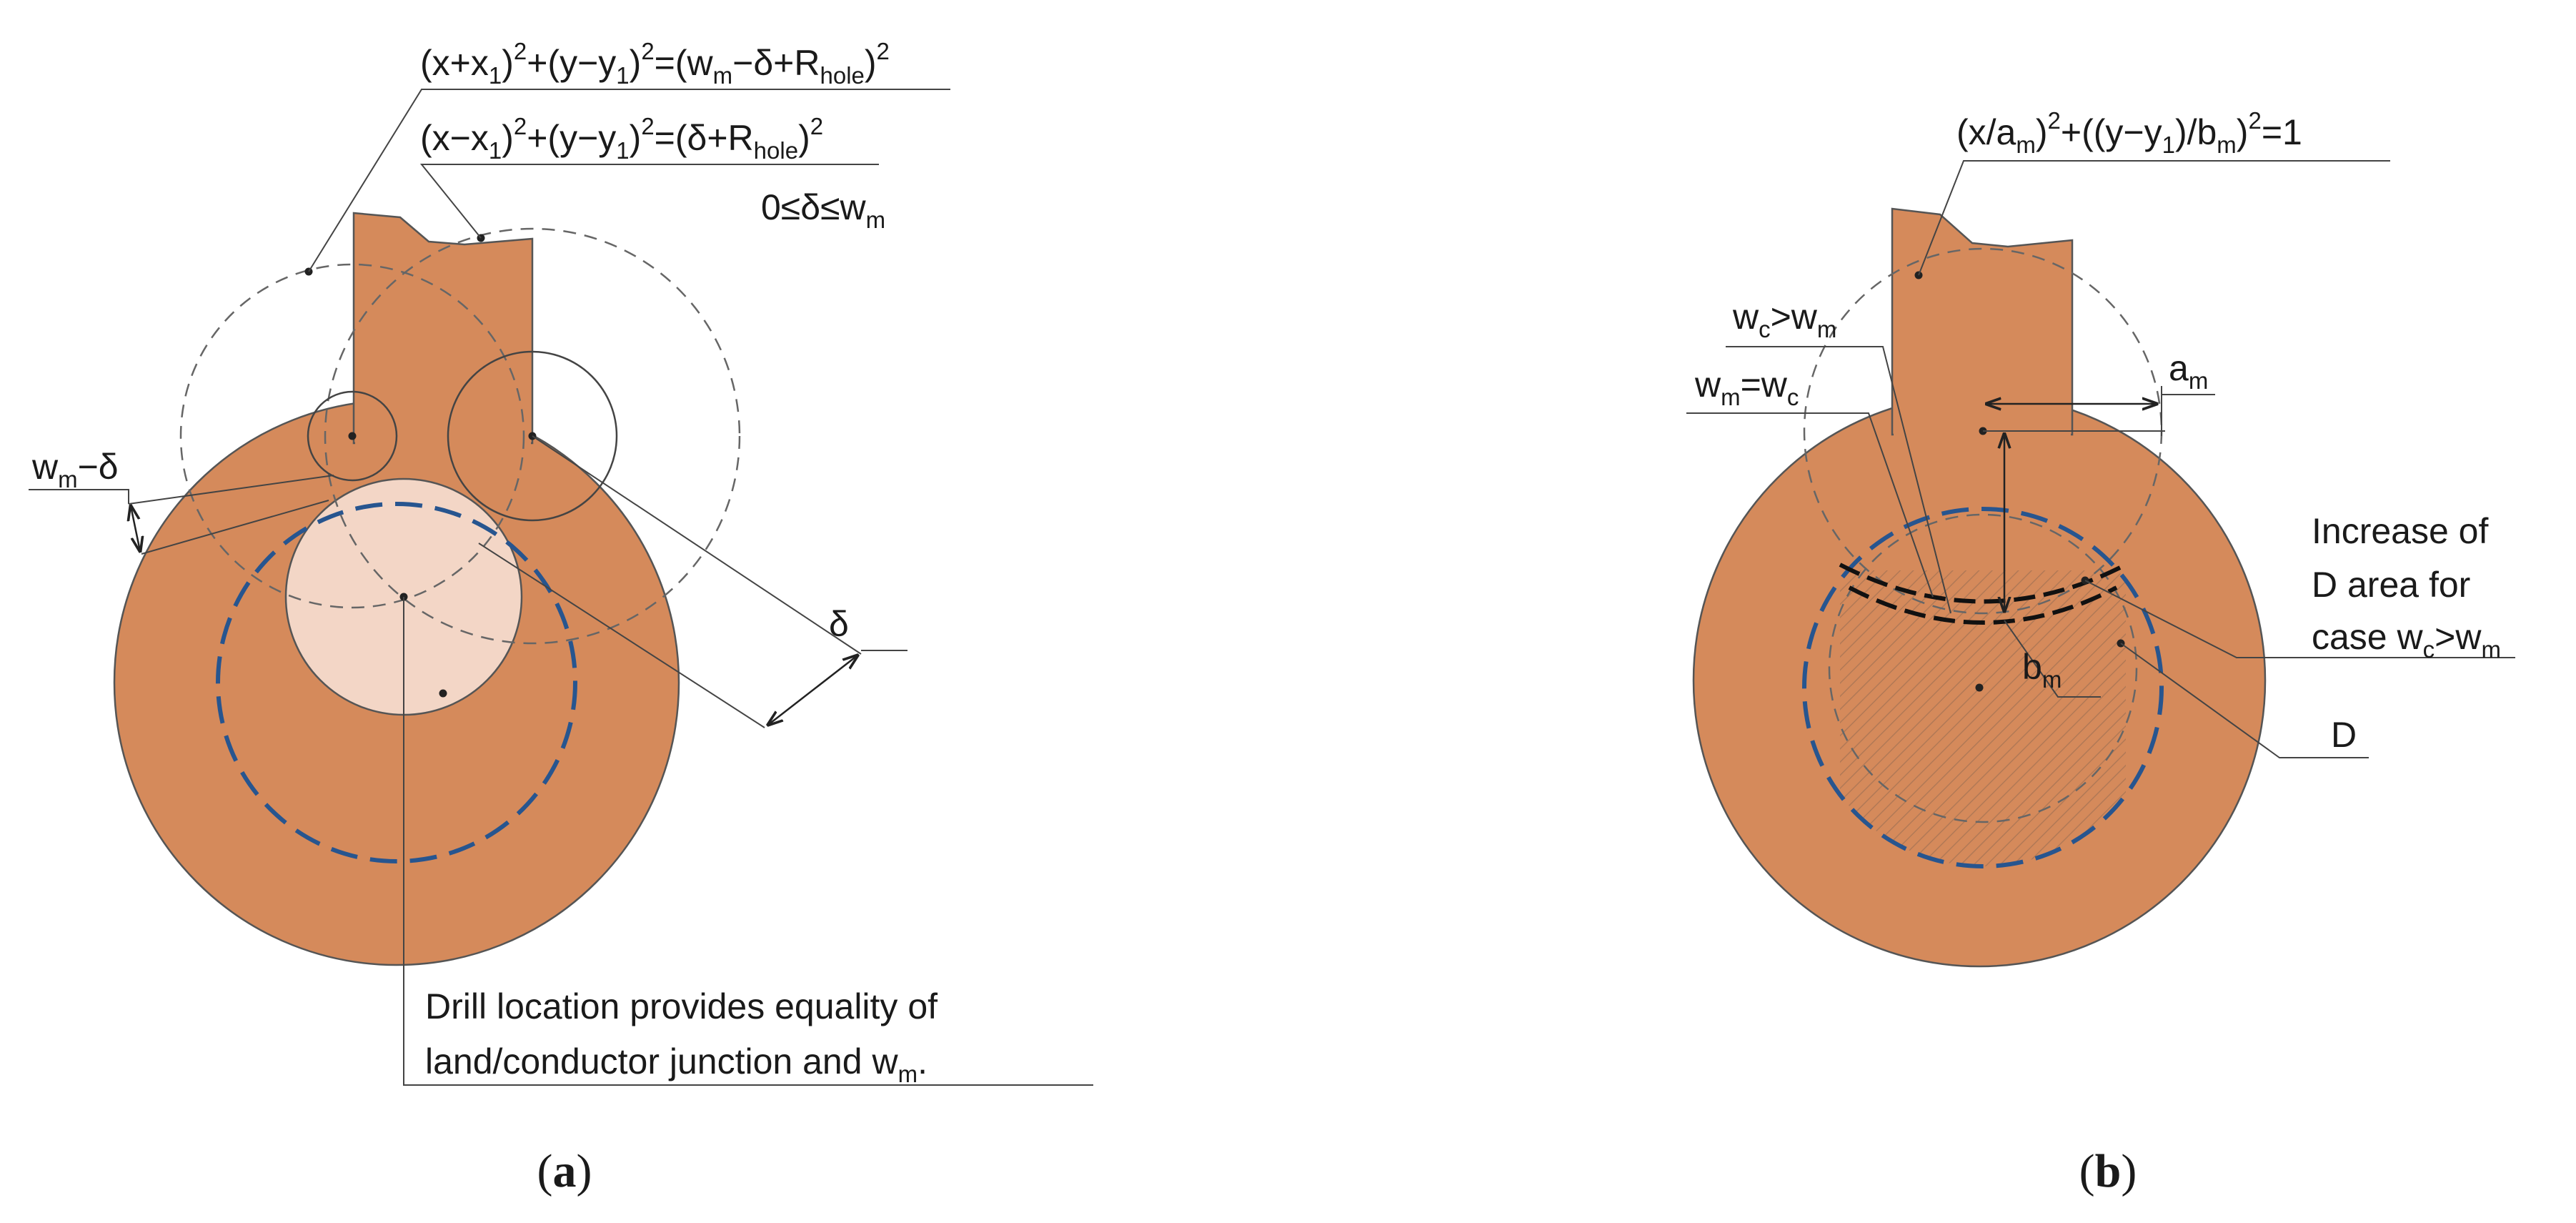 The image size is (2576, 1223). Describe the element at coordinates (443, 328) in the screenshot. I see `conductor-trace` at that location.